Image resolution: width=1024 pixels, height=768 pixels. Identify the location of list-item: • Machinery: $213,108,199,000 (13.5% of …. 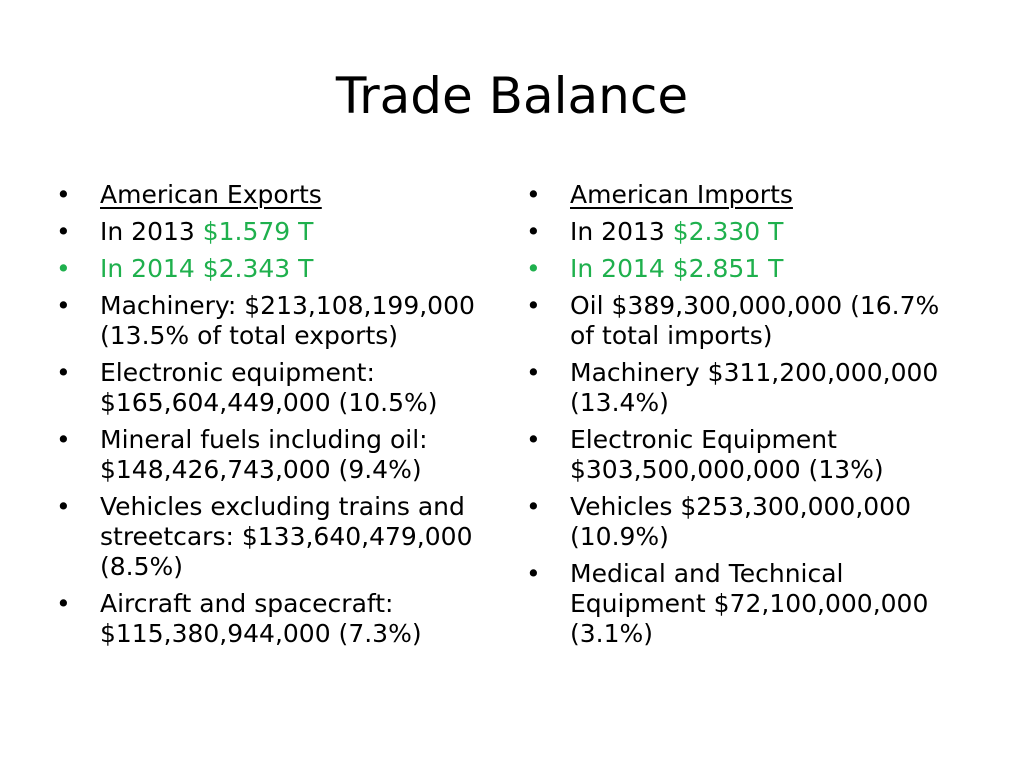
(266, 321).